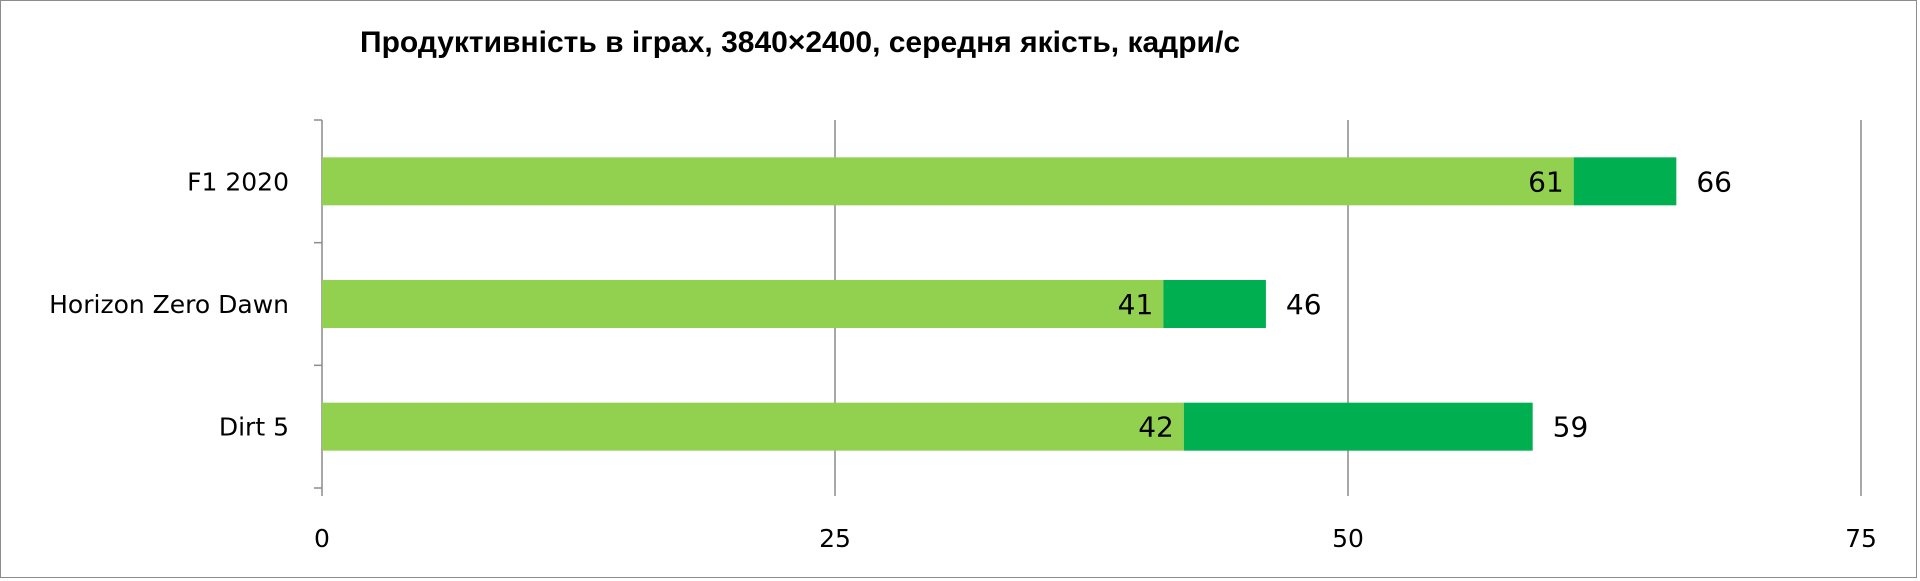  What do you see at coordinates (1571, 427) in the screenshot?
I see `data-label-total: 59` at bounding box center [1571, 427].